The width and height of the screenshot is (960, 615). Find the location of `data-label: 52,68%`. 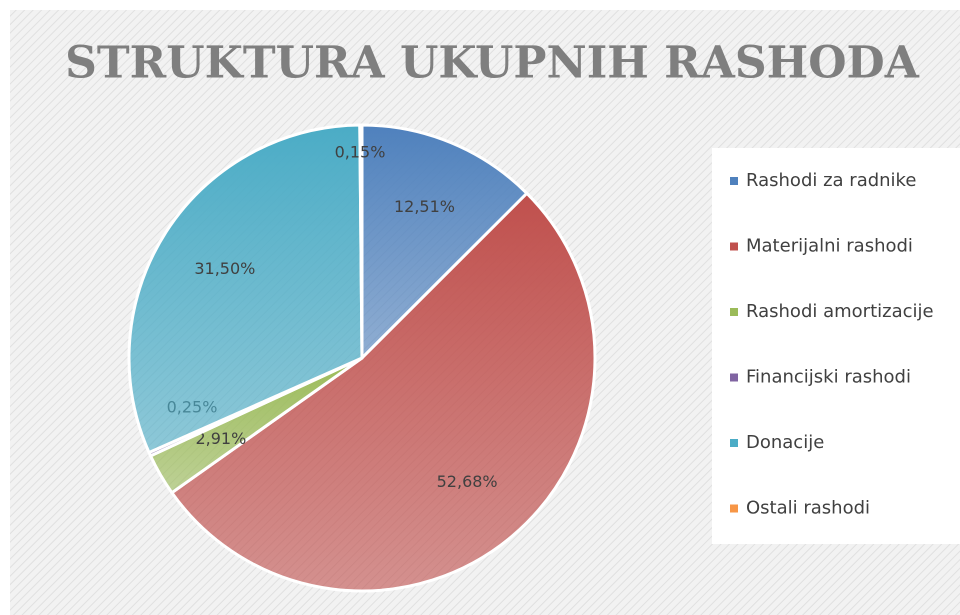

data-label: 52,68% is located at coordinates (467, 481).